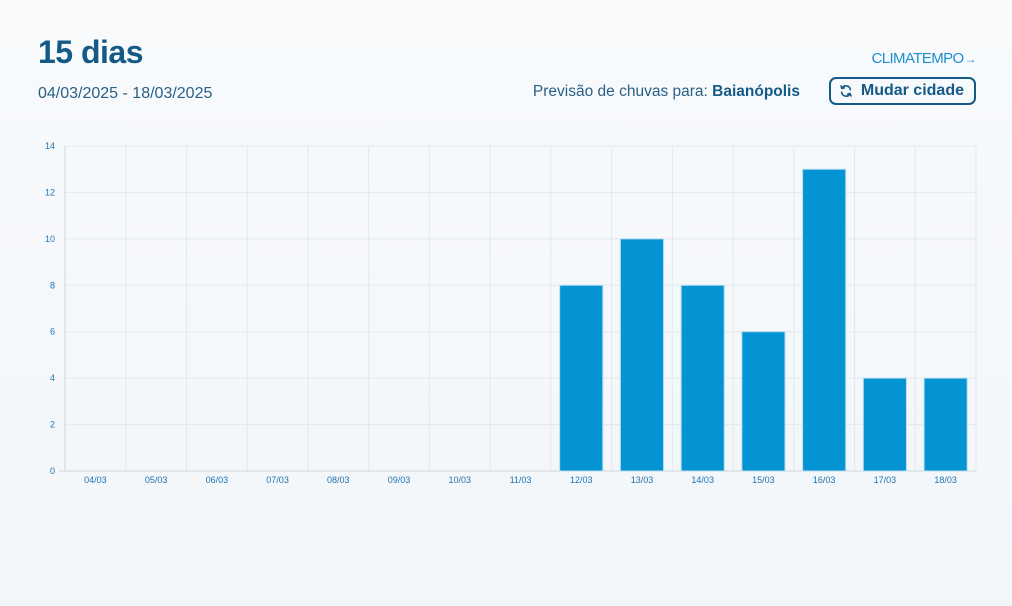 The height and width of the screenshot is (606, 1012). Describe the element at coordinates (95, 480) in the screenshot. I see `x-tick-label: 04/03` at that location.